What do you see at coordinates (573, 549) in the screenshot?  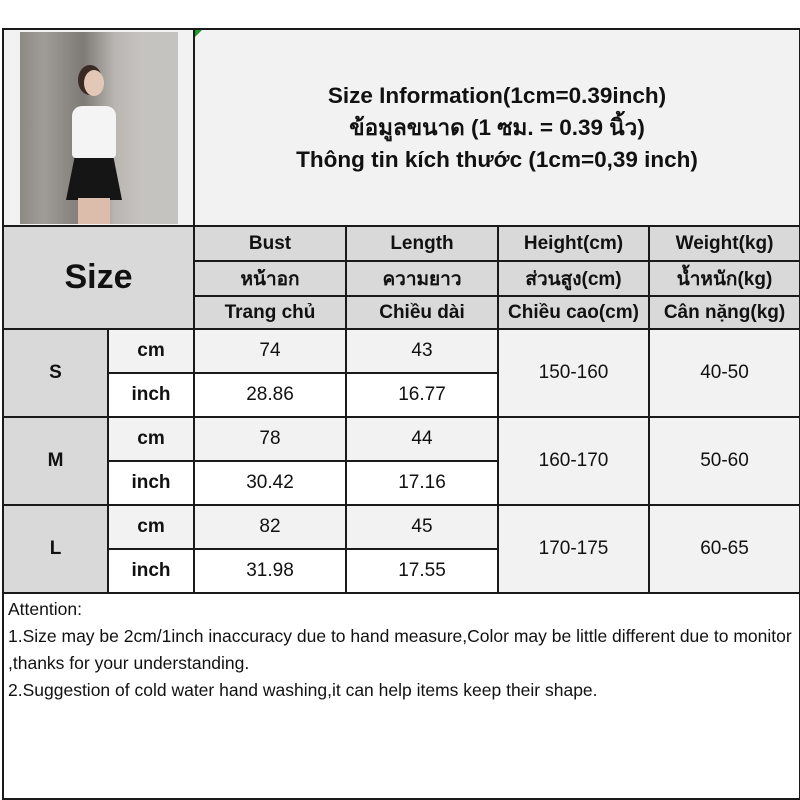 I see `height-value: 170-175` at bounding box center [573, 549].